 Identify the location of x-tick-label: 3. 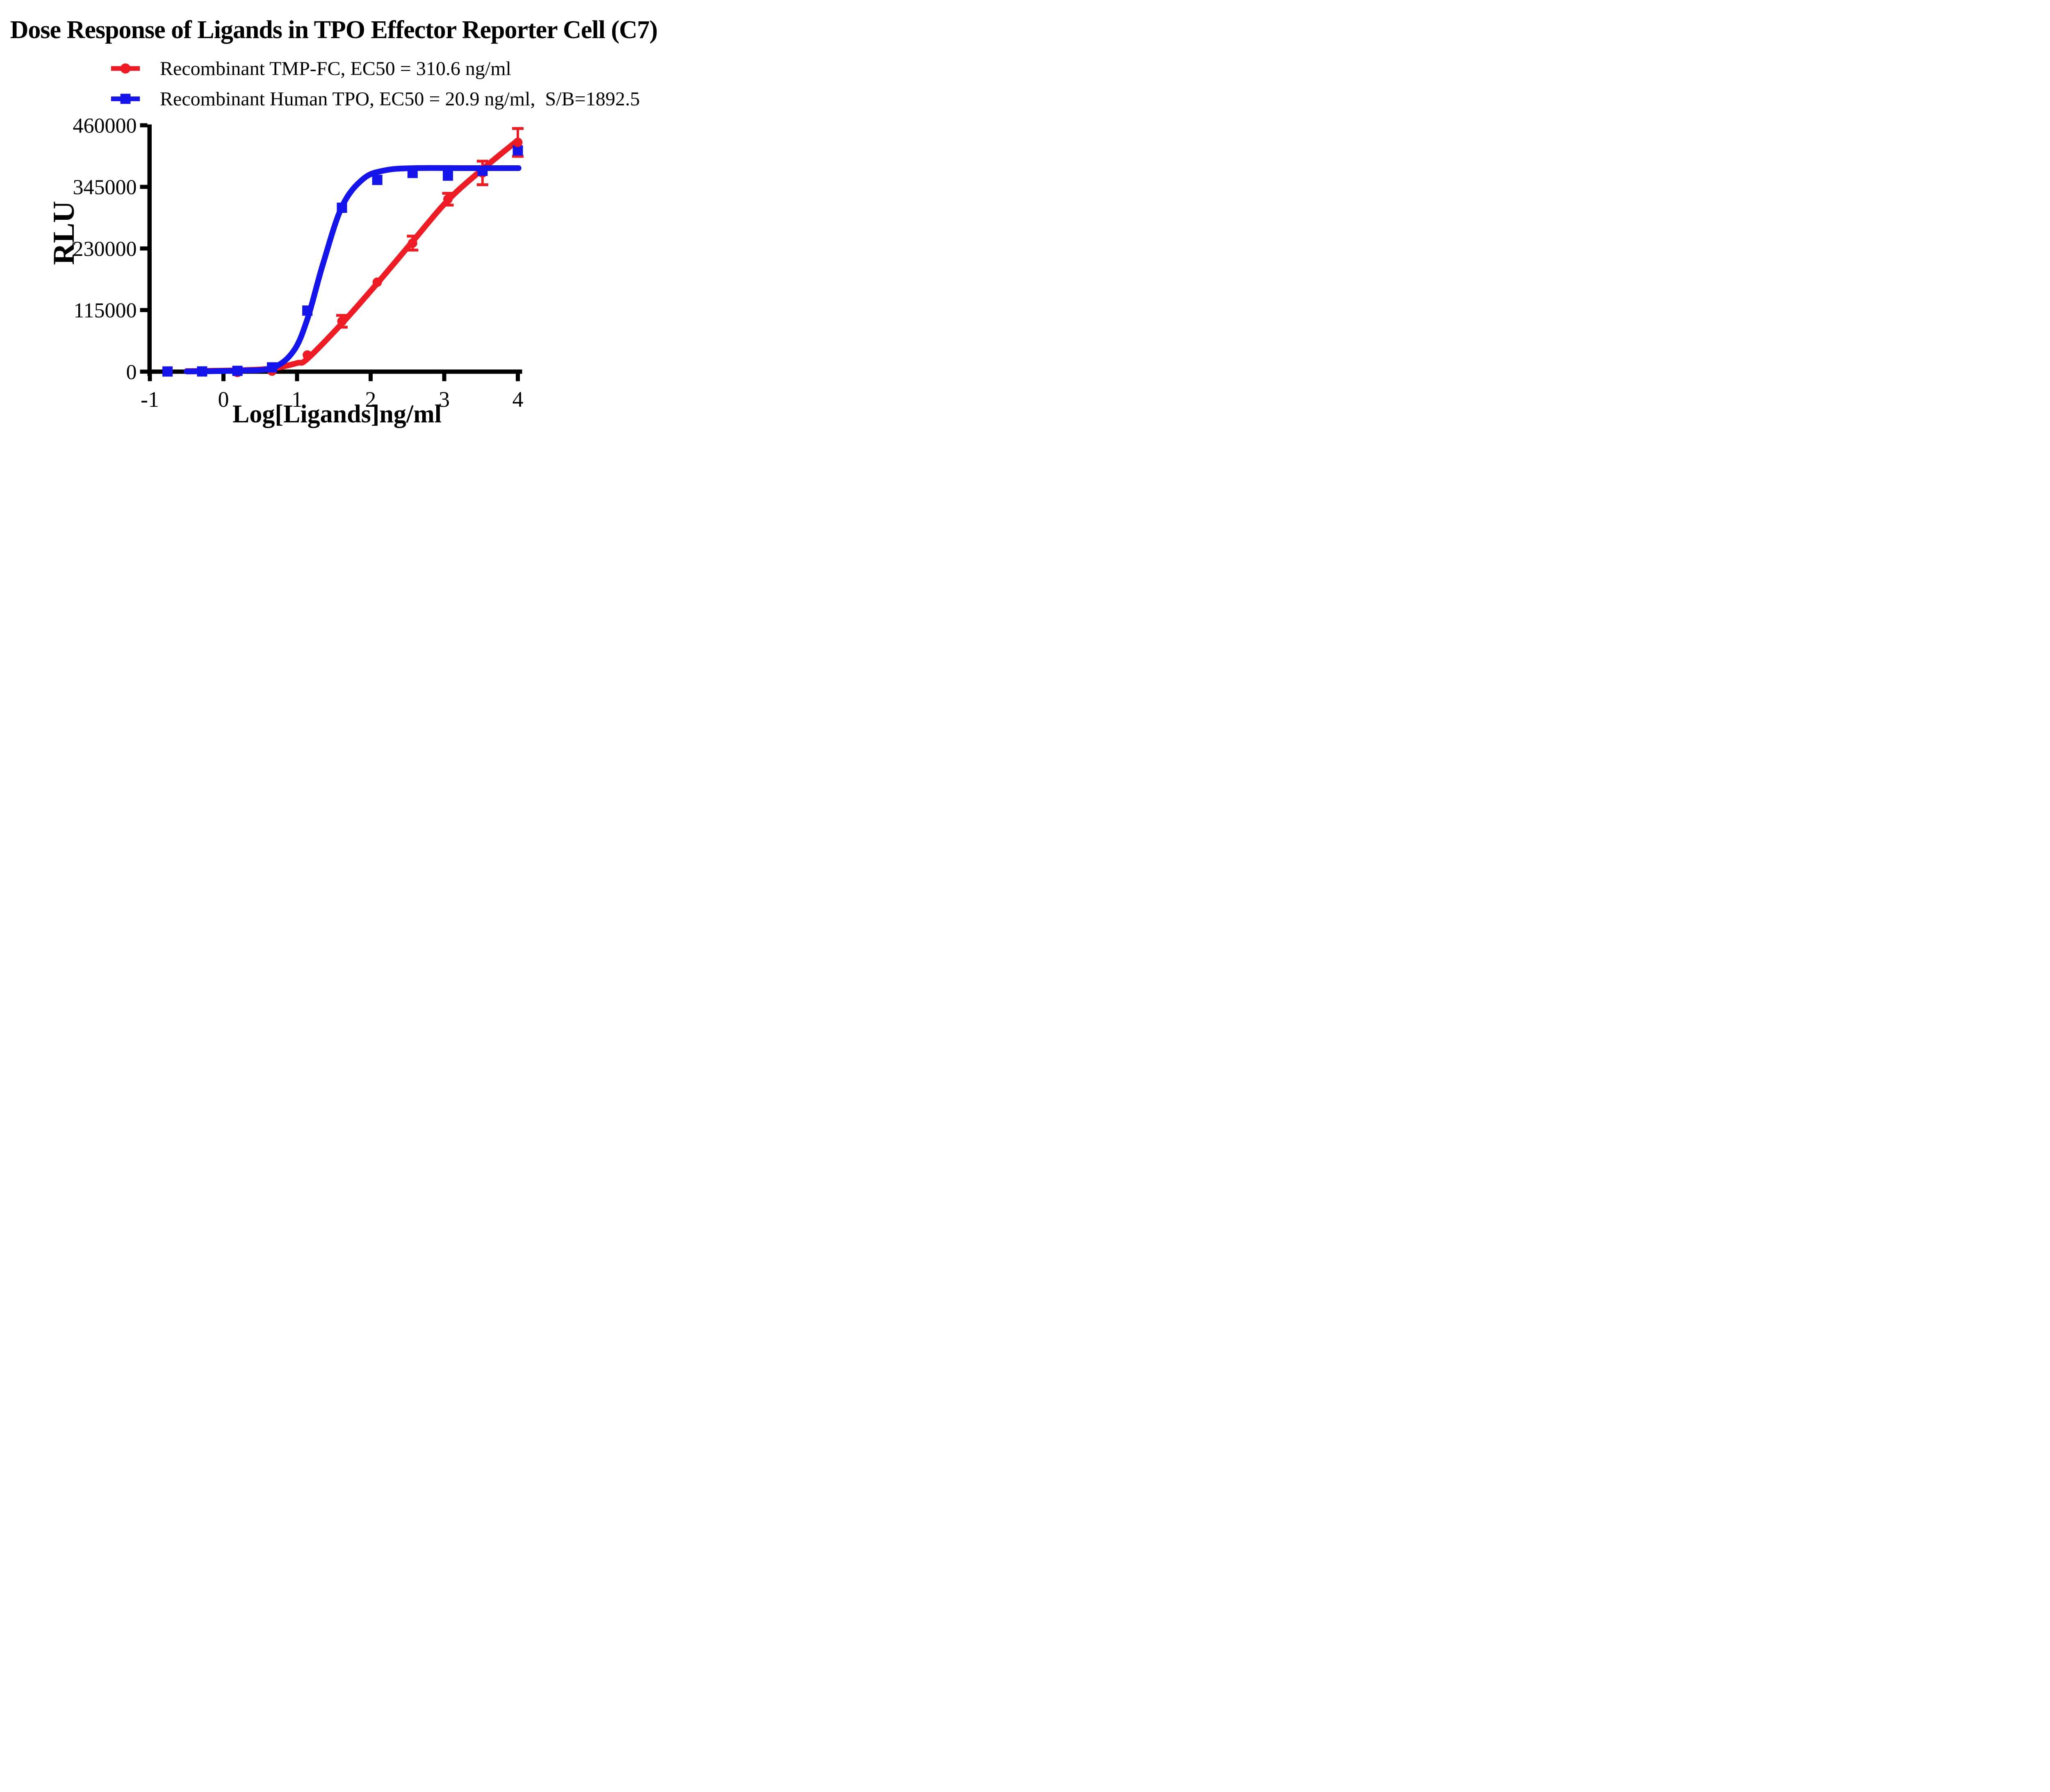
(444, 399).